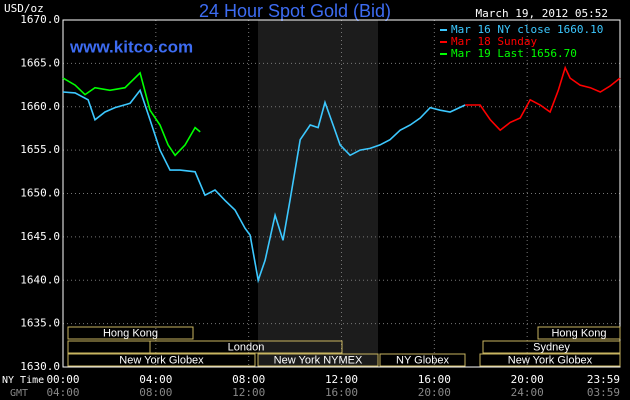  I want to click on chart-title: 24 Hour Spot Gold (Bid), so click(295, 11).